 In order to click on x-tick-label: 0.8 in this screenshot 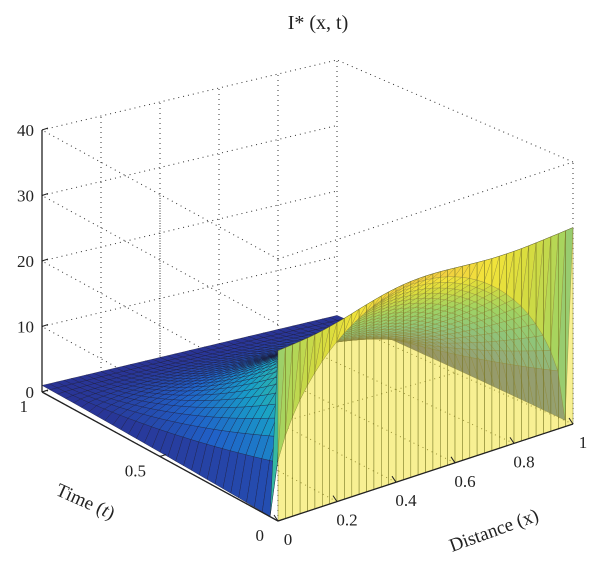, I will do `click(523, 461)`.